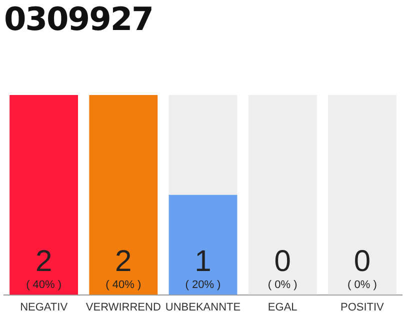  Describe the element at coordinates (123, 307) in the screenshot. I see `x-tick-label: VERWIRREND` at that location.